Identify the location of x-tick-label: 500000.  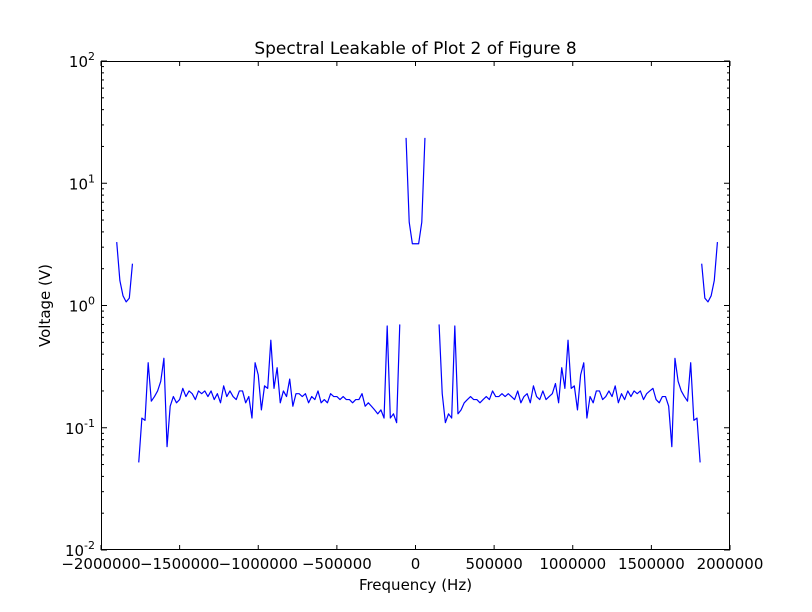
(493, 564).